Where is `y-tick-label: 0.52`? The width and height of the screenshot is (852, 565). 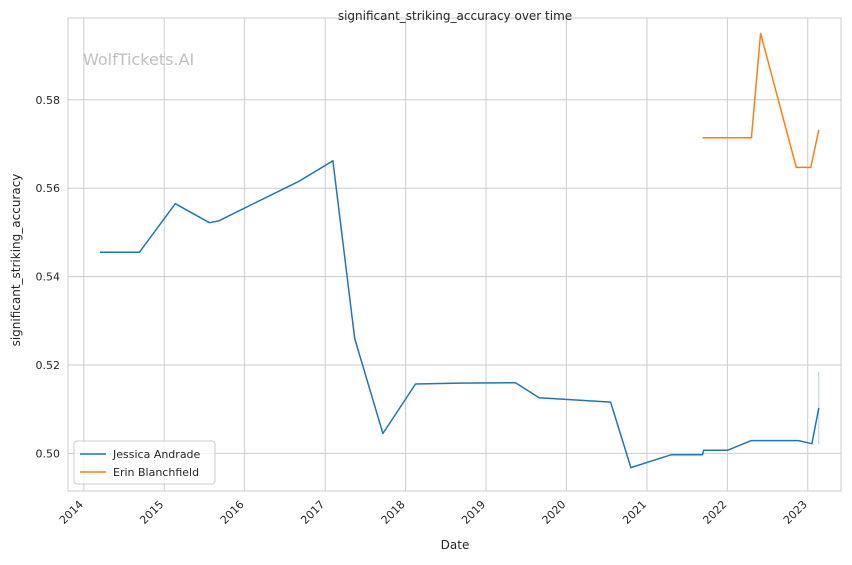 y-tick-label: 0.52 is located at coordinates (48, 365).